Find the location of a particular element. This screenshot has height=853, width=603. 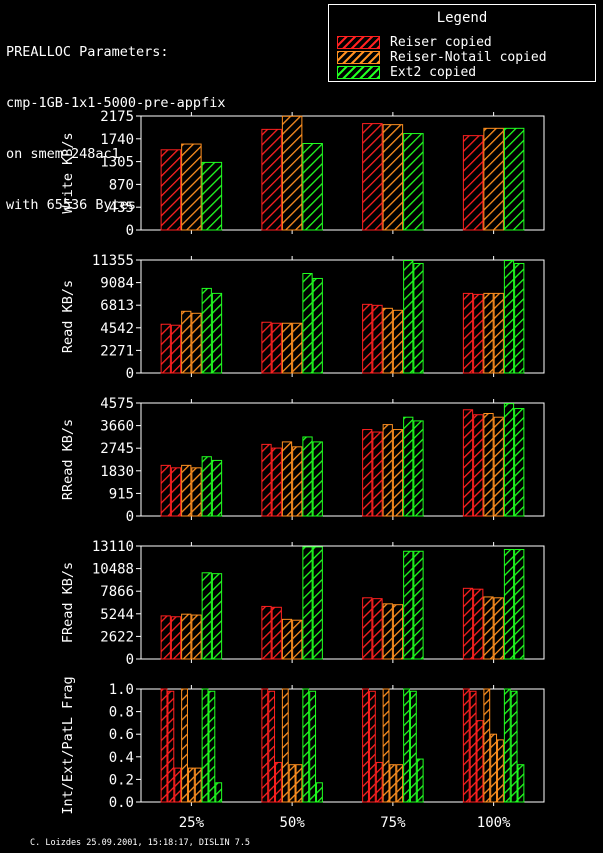

y-tick-label: 0.8 is located at coordinates (121, 713).